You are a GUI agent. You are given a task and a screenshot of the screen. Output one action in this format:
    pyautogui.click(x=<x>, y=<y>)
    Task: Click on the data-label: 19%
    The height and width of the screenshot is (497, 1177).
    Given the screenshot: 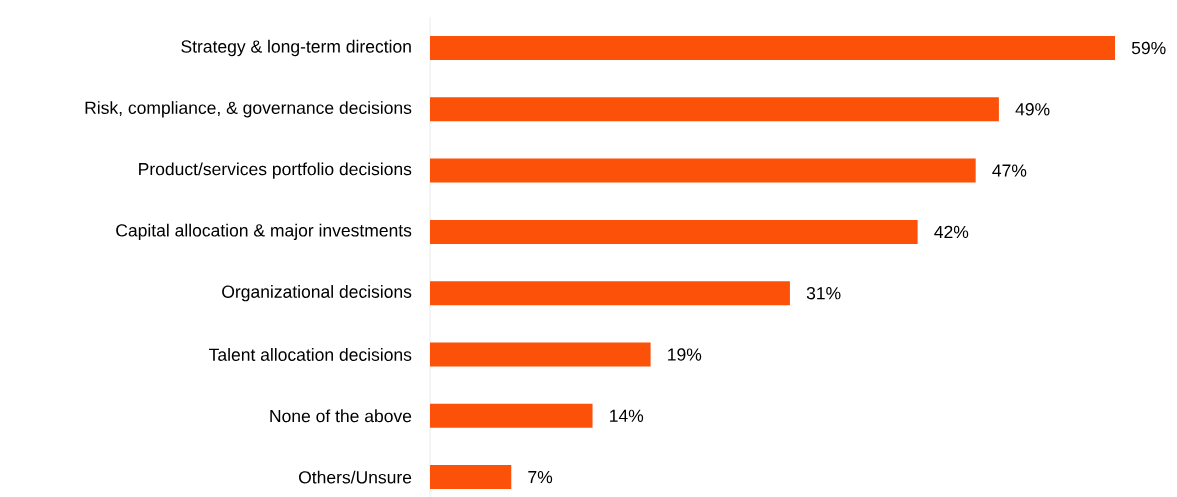 What is the action you would take?
    pyautogui.click(x=685, y=354)
    